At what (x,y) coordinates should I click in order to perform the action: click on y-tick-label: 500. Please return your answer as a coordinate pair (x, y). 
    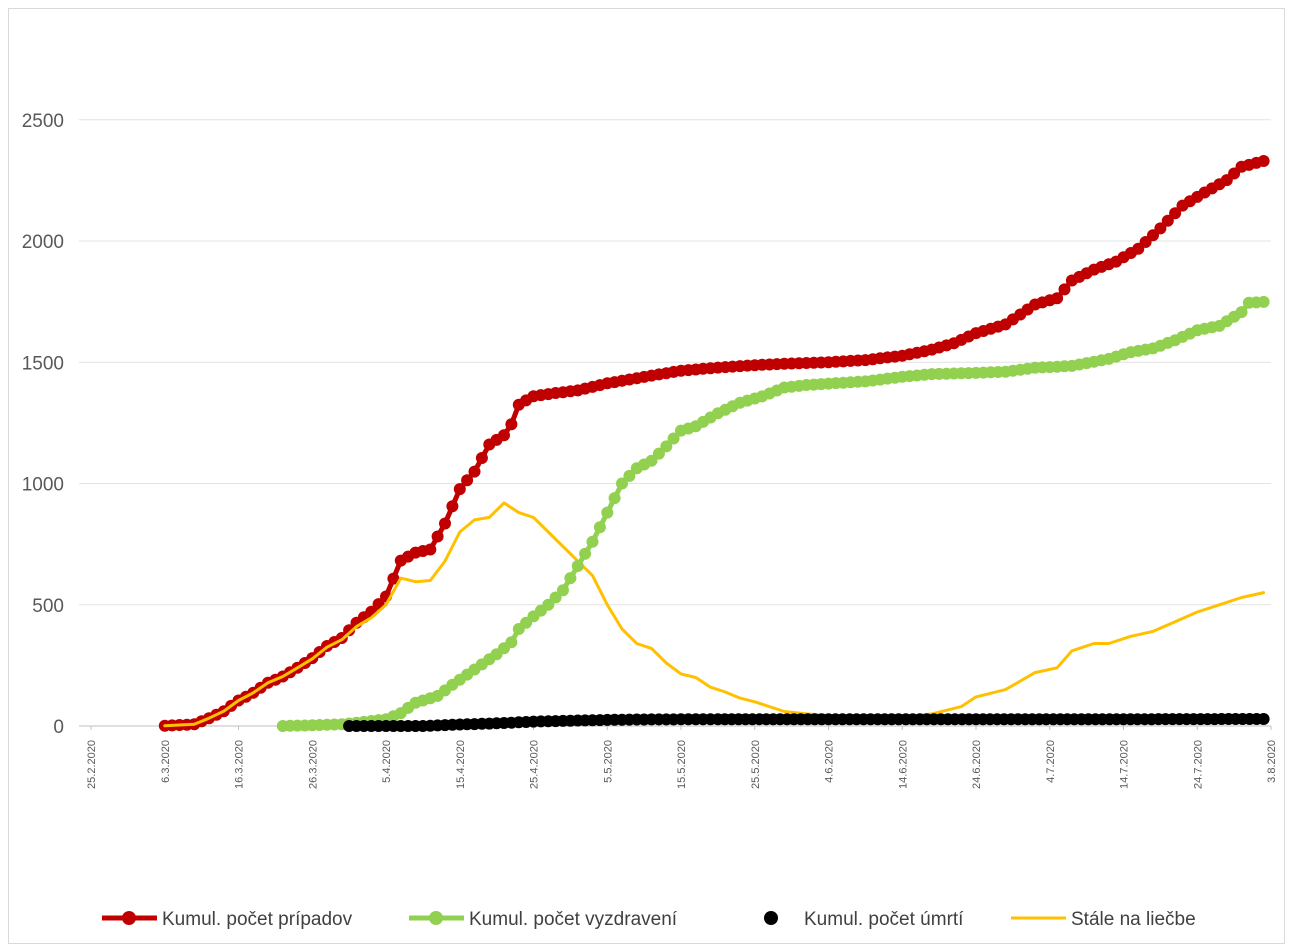
    Looking at the image, I should click on (48, 606).